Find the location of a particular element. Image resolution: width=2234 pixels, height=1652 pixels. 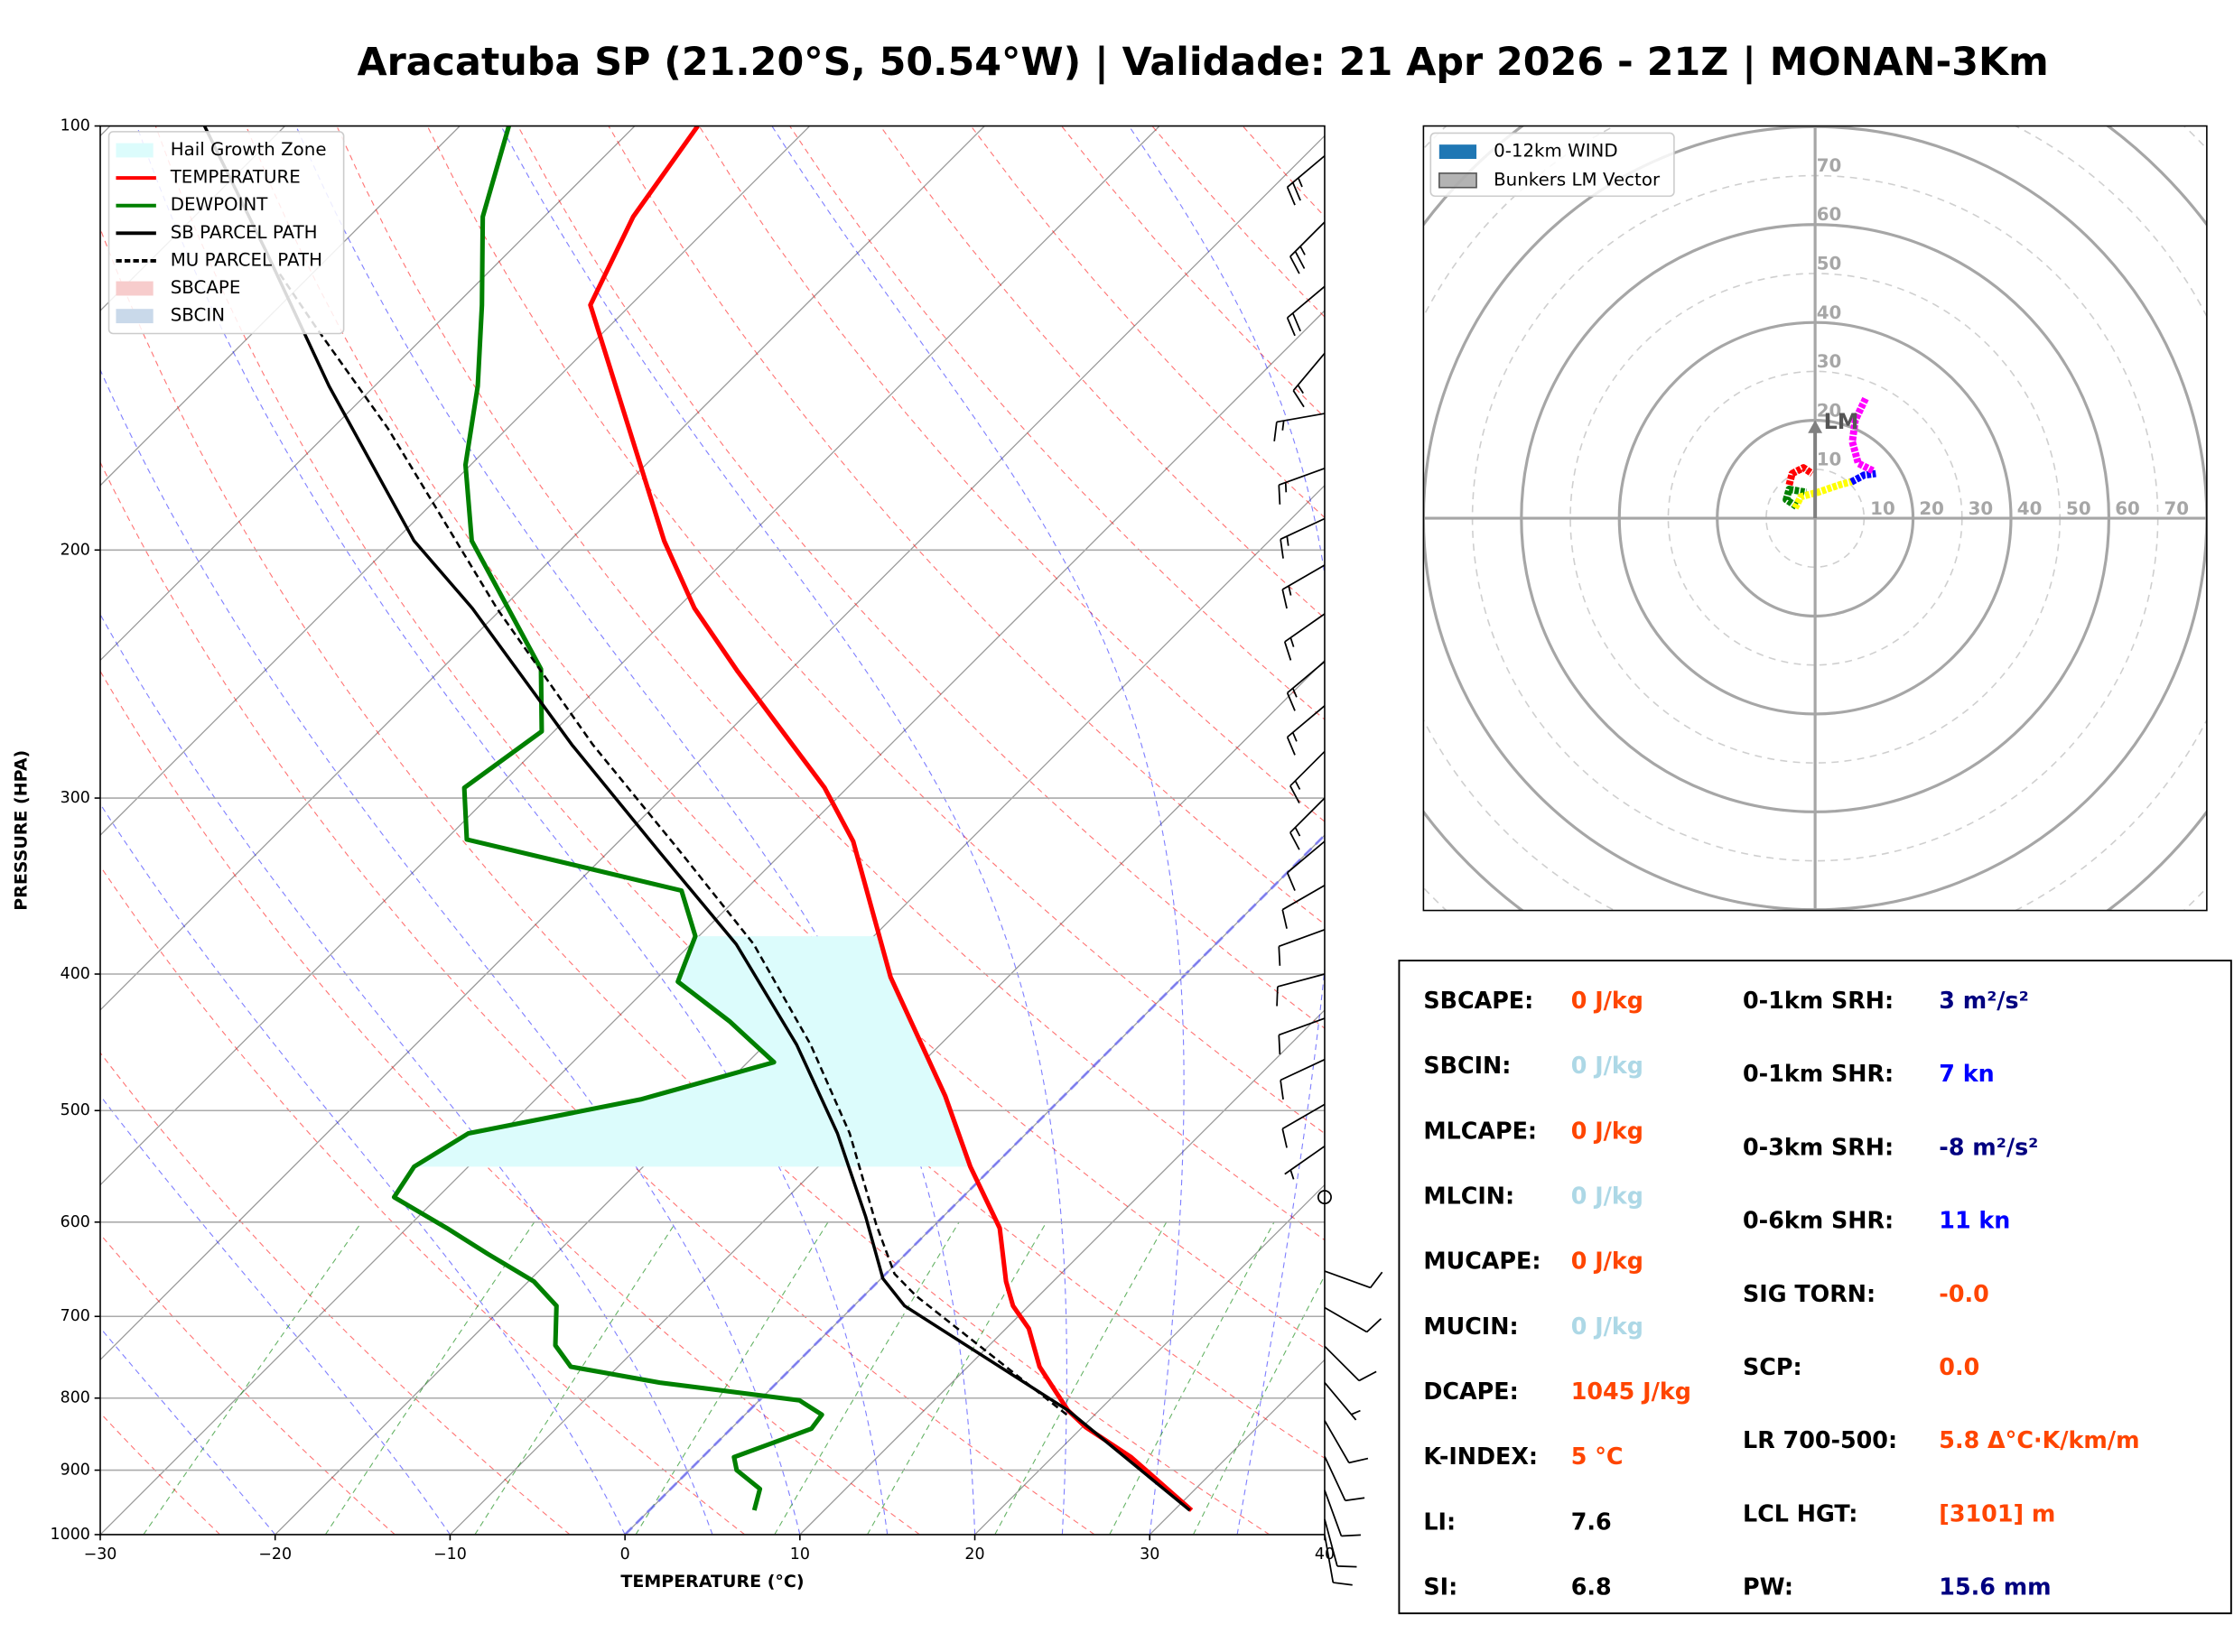

index-label: 0-1km SRH: is located at coordinates (1818, 1000).